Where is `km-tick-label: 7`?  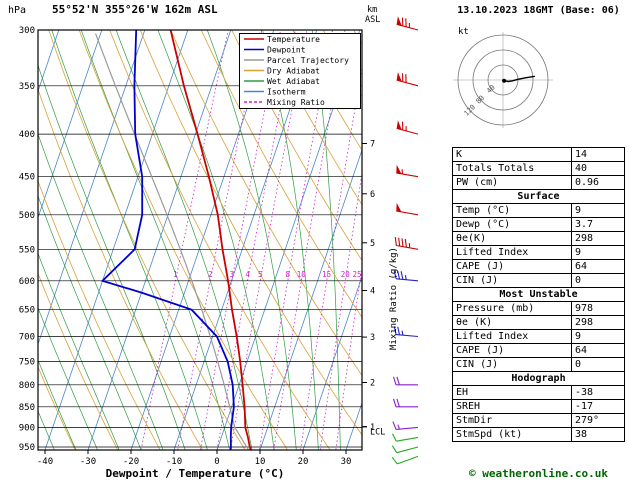 km-tick-label: 7 is located at coordinates (372, 145).